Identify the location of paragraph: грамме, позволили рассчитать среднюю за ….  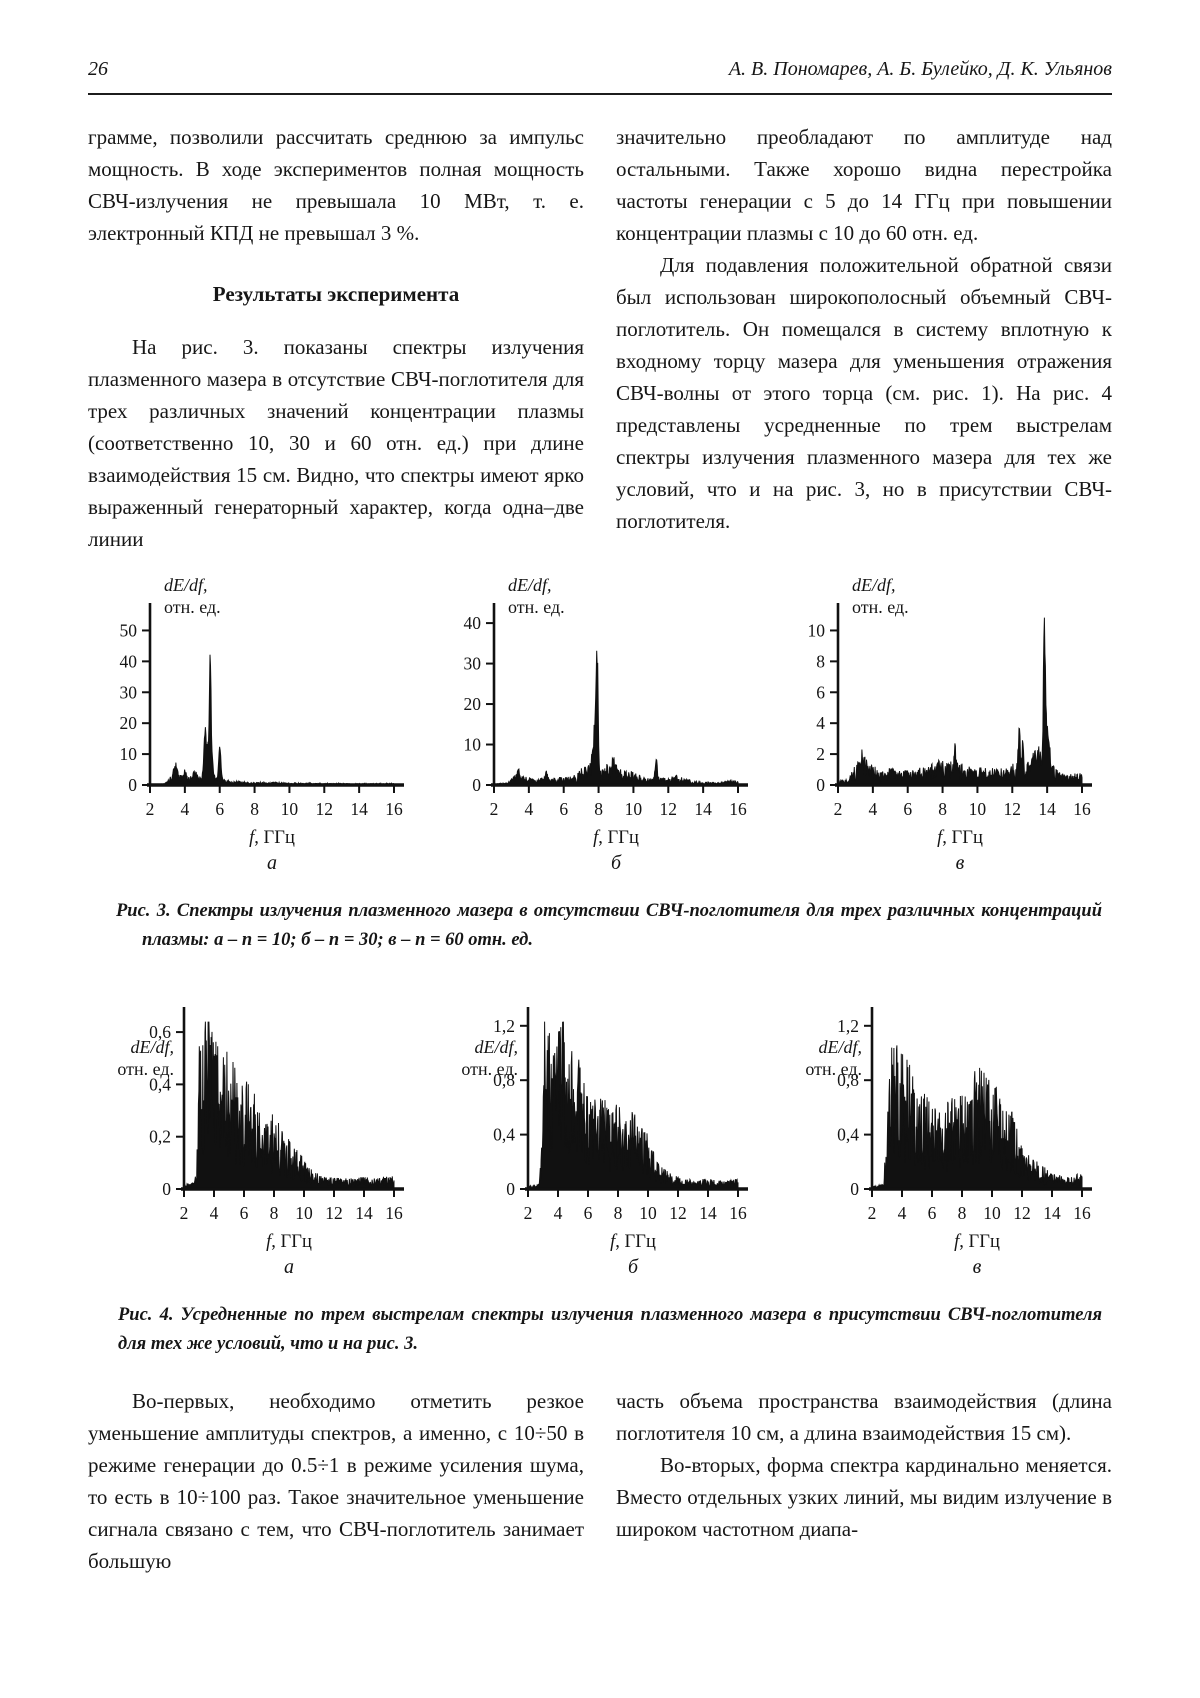
(336, 185).